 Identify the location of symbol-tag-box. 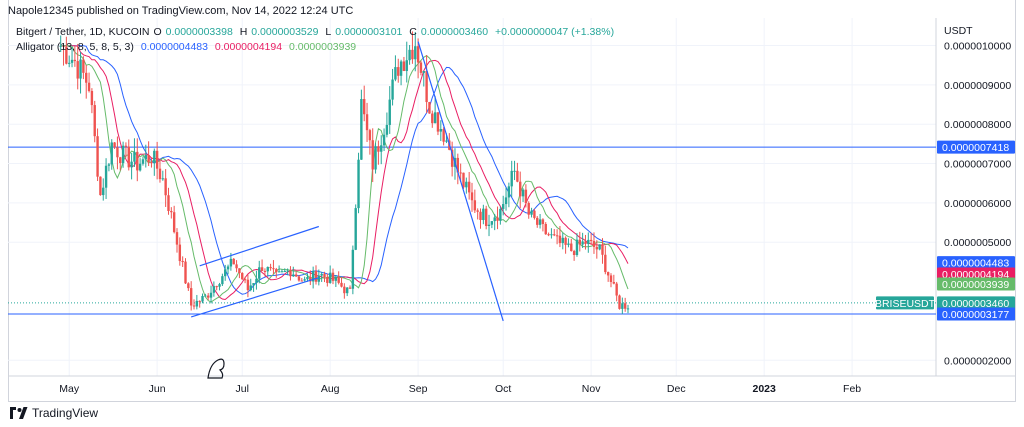
(905, 303).